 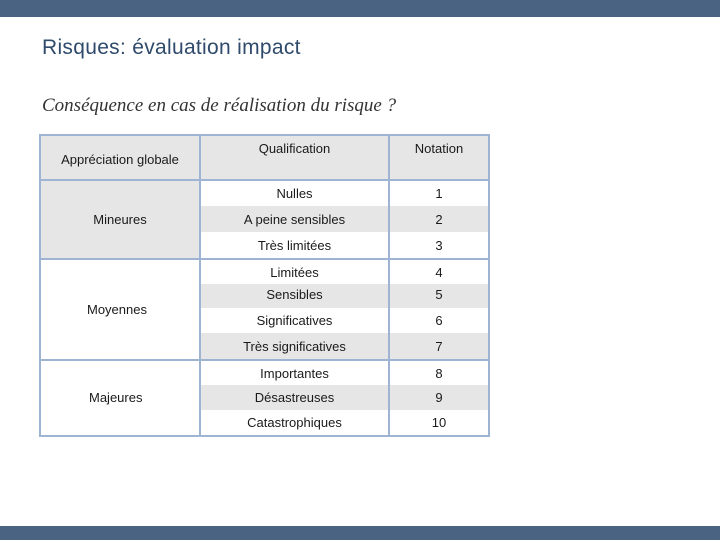 I want to click on group-mineures: Mineures, so click(x=120, y=219).